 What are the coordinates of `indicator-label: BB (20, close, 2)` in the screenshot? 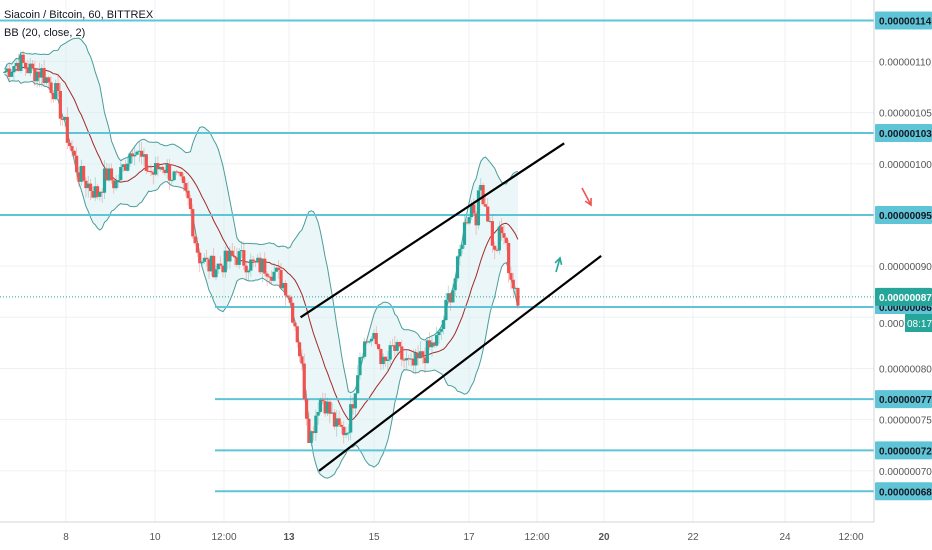 It's located at (45, 33).